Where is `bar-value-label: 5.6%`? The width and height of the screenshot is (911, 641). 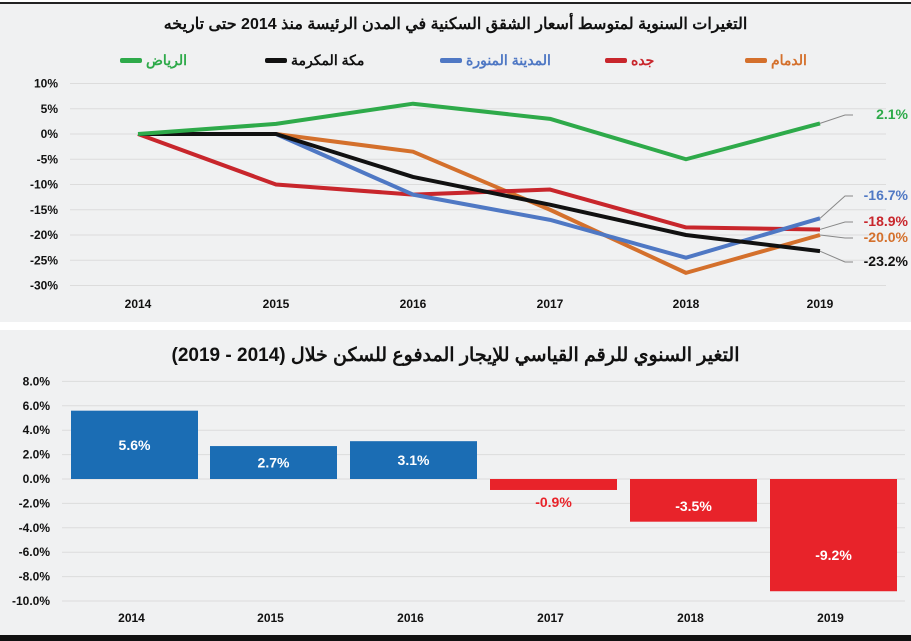
bar-value-label: 5.6% is located at coordinates (135, 445).